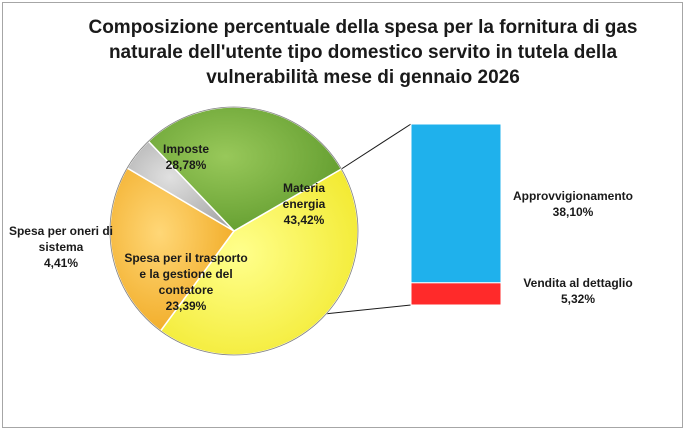 The height and width of the screenshot is (432, 687). Describe the element at coordinates (376, 146) in the screenshot. I see `connector-line-top` at that location.